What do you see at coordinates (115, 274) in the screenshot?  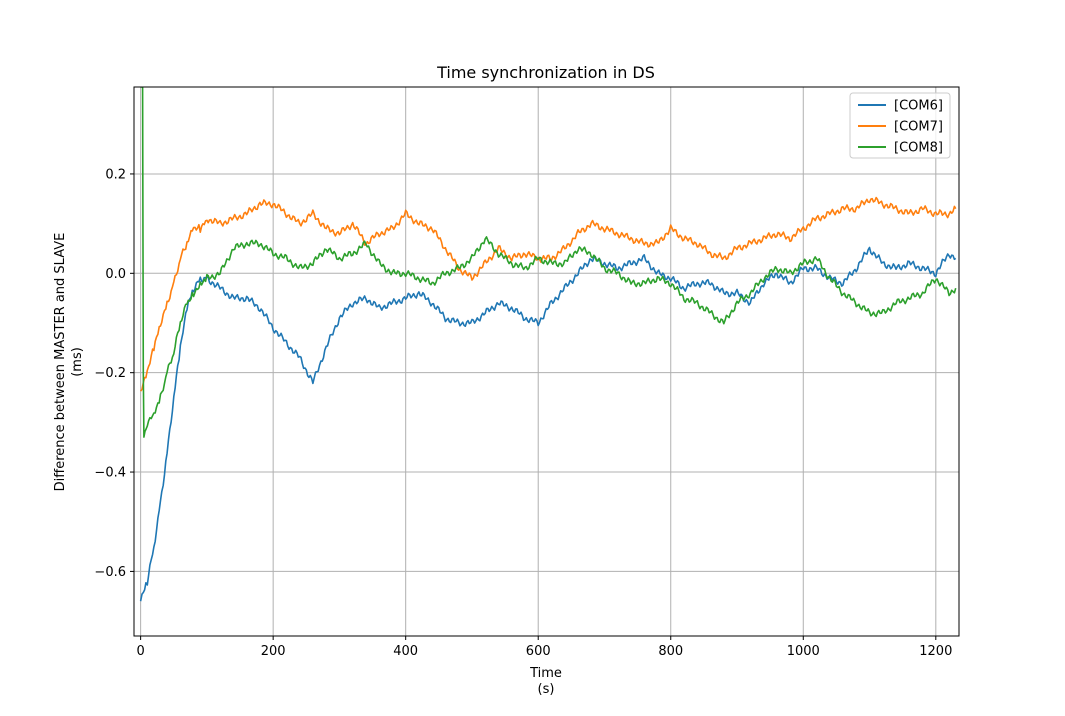 I see `y-tick-label: 0.0` at bounding box center [115, 274].